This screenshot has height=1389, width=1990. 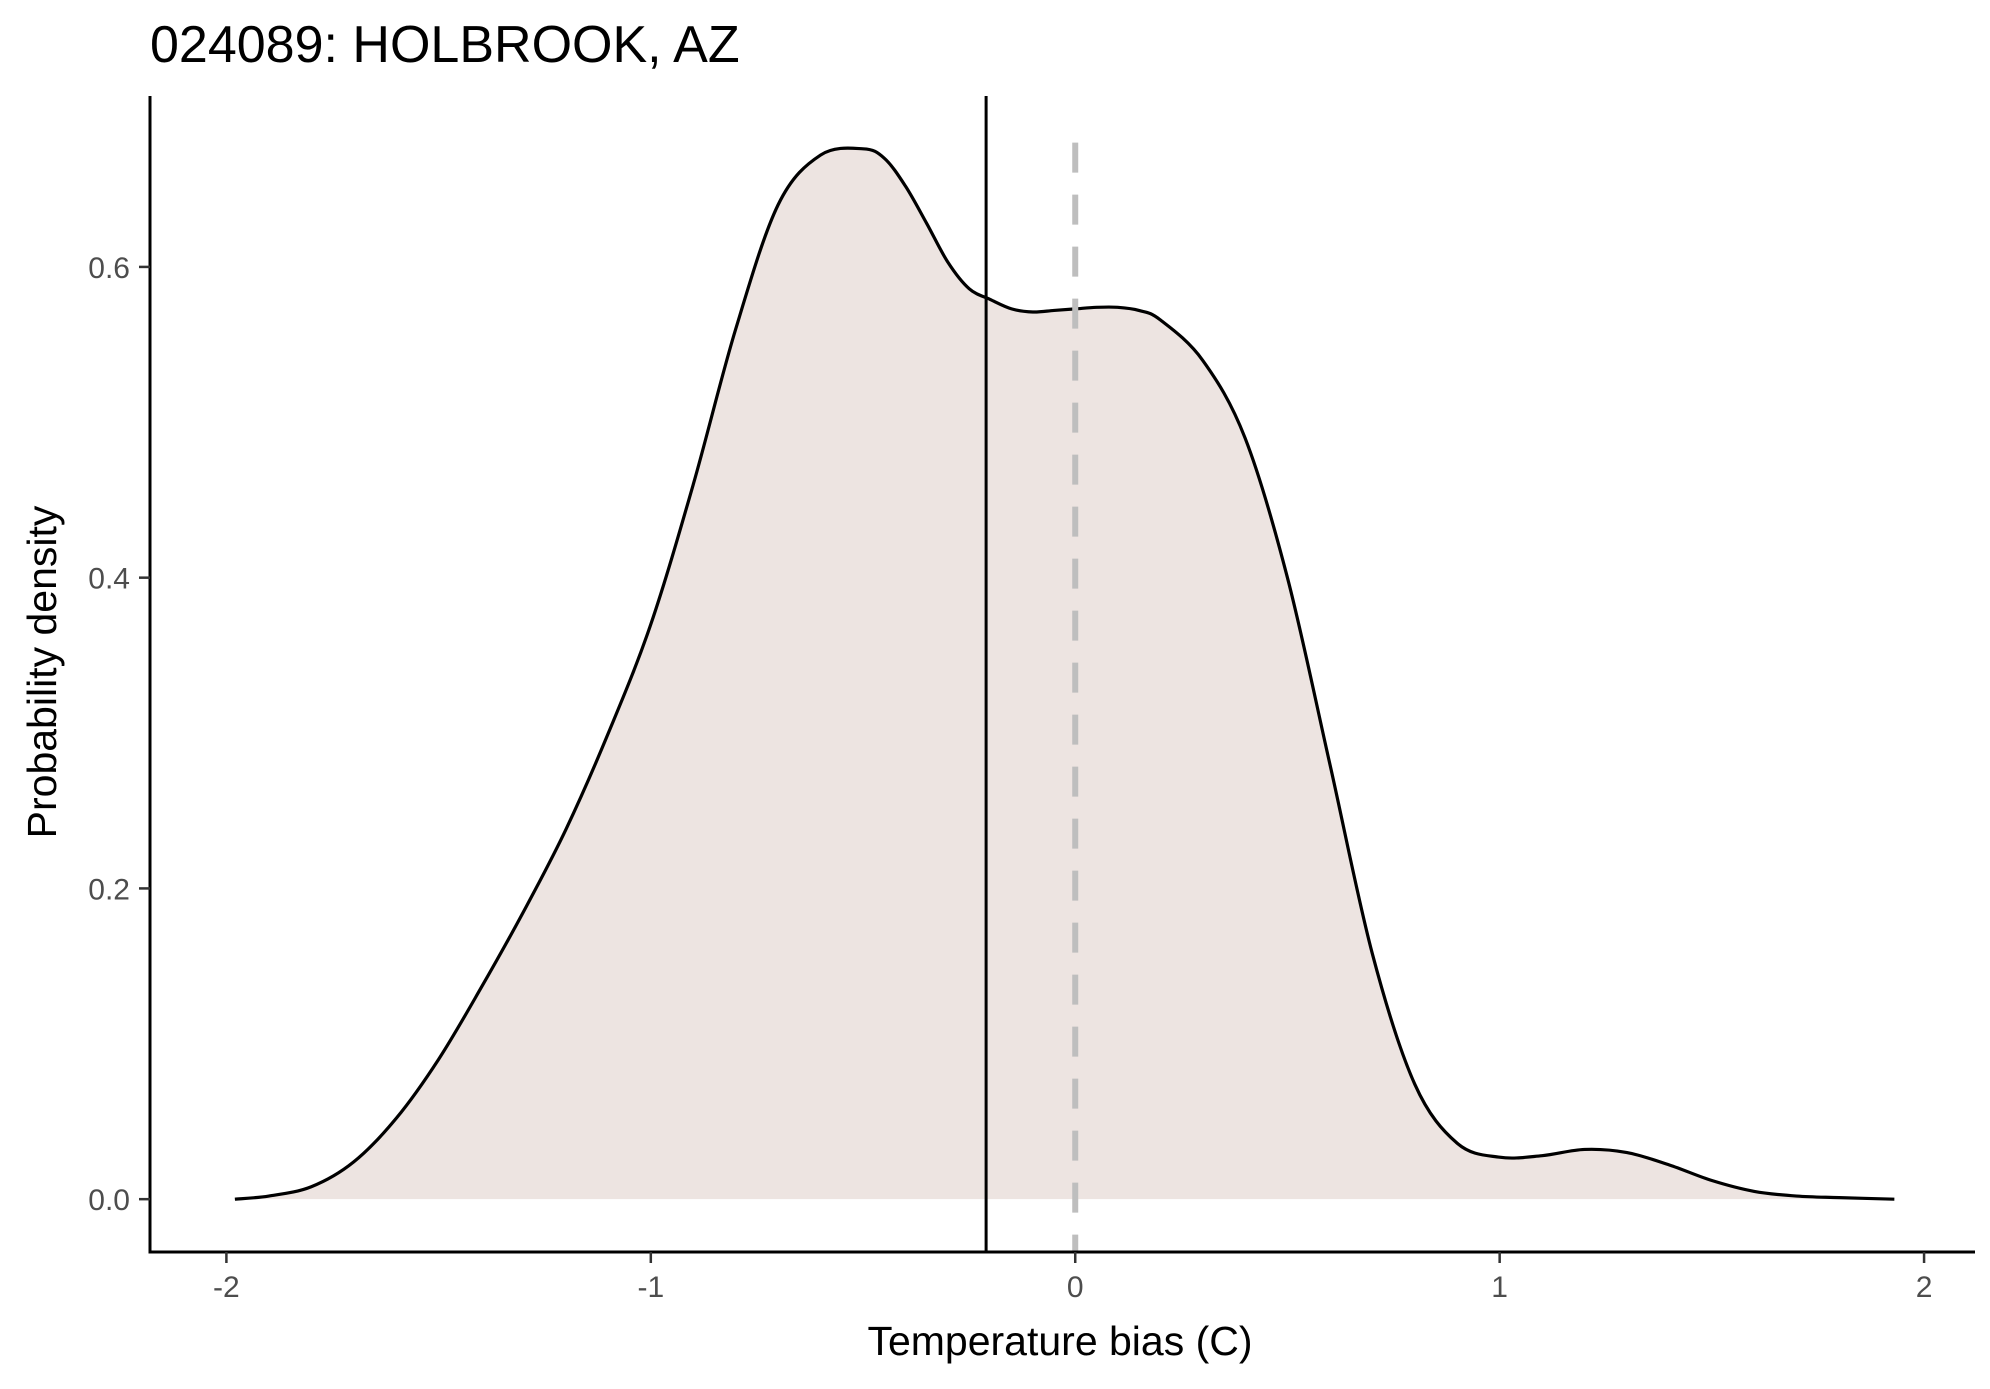 I want to click on y-axis-title: Probability density, so click(x=42, y=671).